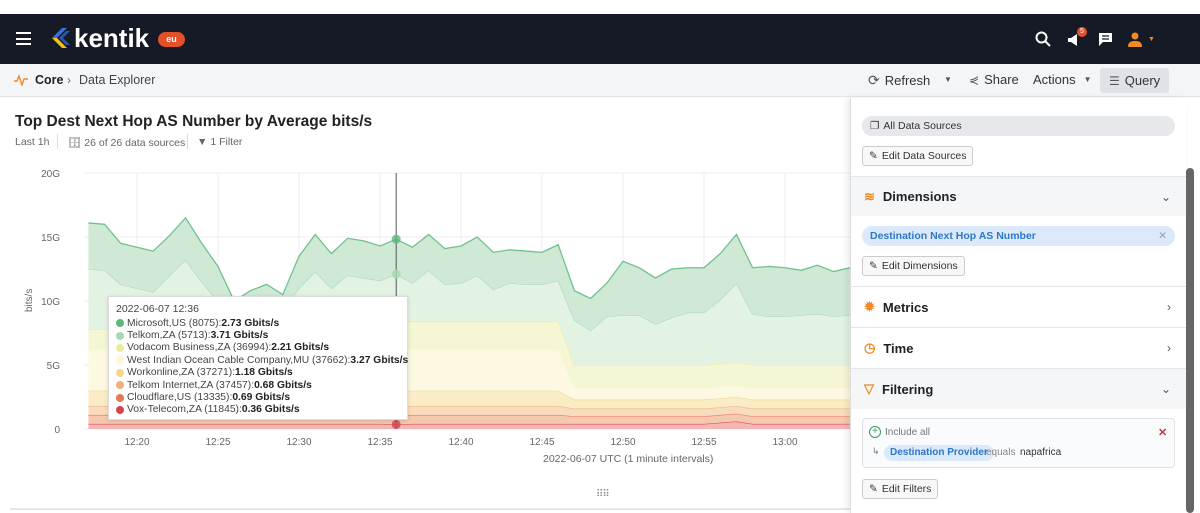 The height and width of the screenshot is (513, 1200). What do you see at coordinates (1041, 452) in the screenshot?
I see `filter-value: napafrica` at bounding box center [1041, 452].